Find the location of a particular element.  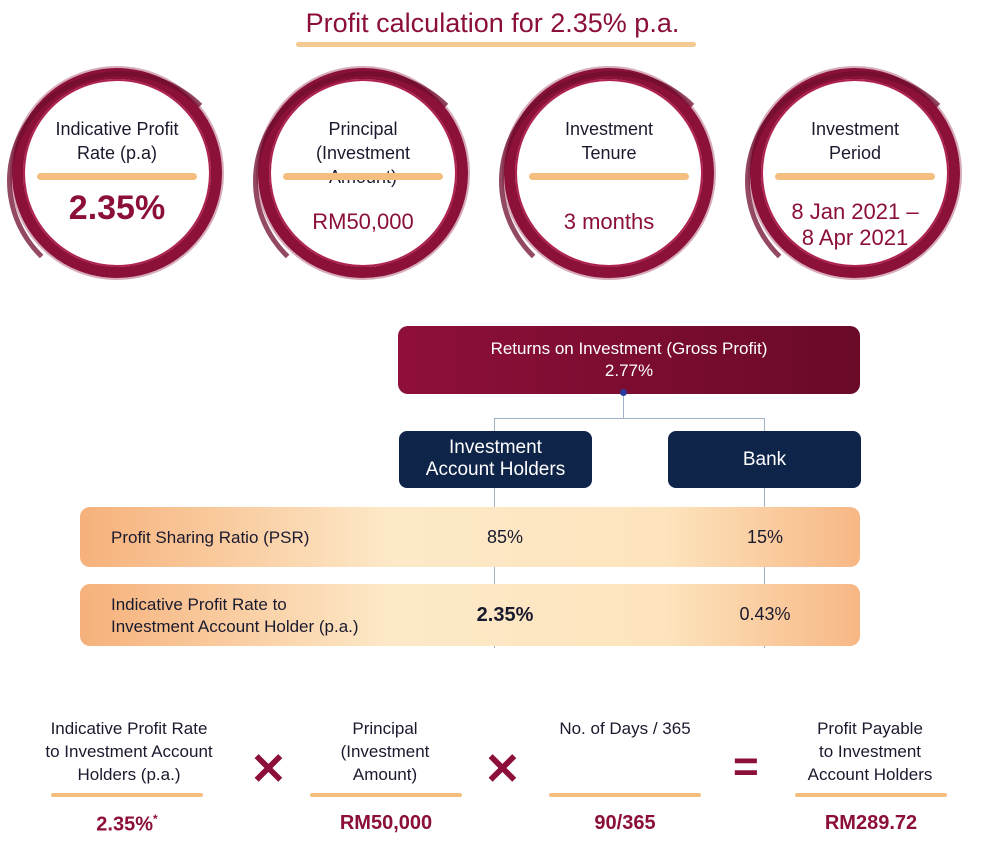

indicative-rate-label-line2: Investment Account Holder (p.a.) is located at coordinates (235, 626).